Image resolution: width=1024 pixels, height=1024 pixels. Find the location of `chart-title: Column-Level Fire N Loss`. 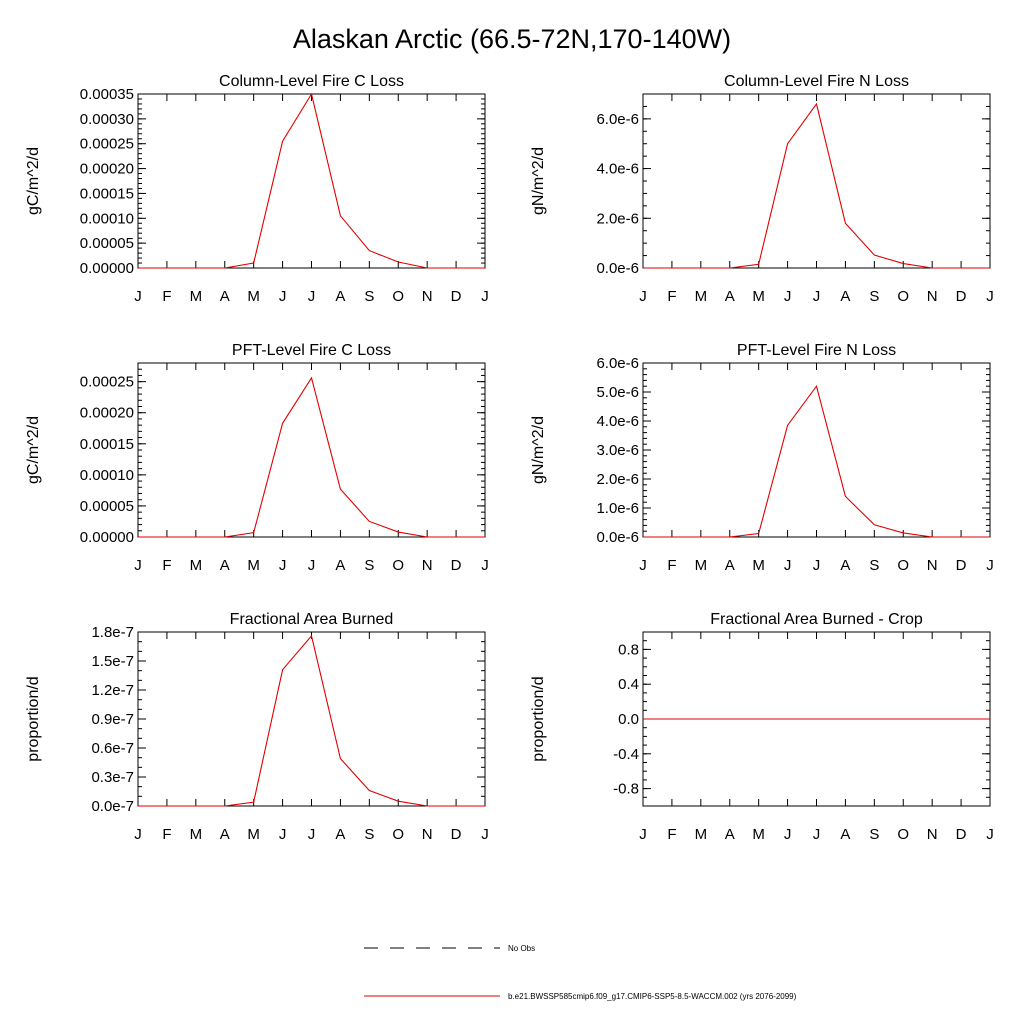

chart-title: Column-Level Fire N Loss is located at coordinates (816, 81).